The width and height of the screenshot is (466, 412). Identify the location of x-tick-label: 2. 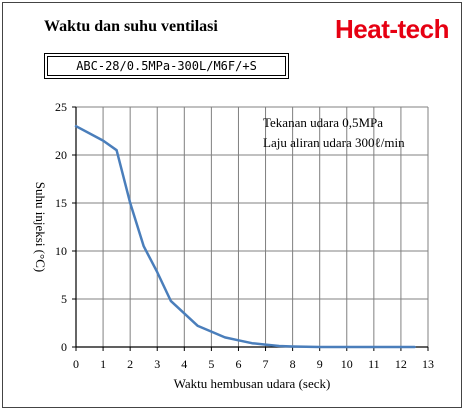
(130, 364).